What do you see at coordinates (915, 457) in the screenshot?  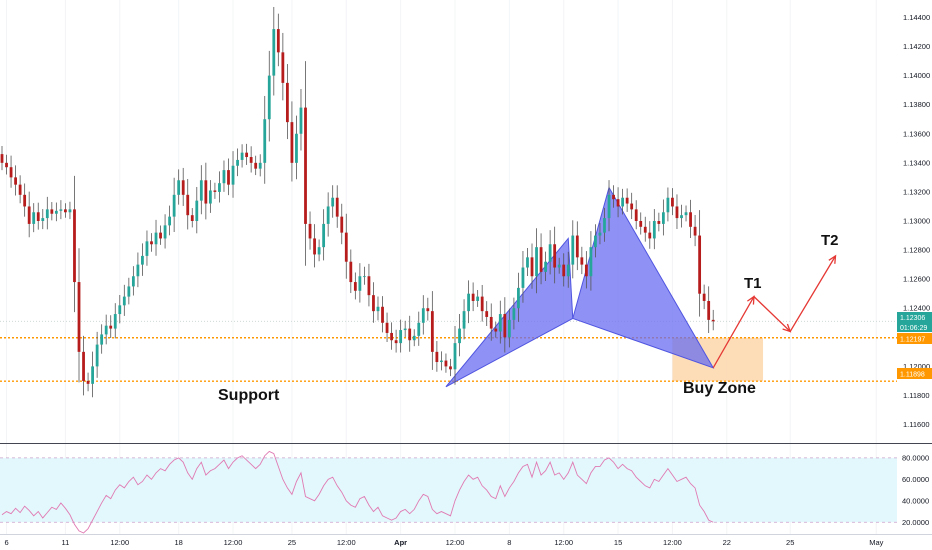 I see `rsi-tick-label: 80.0000` at bounding box center [915, 457].